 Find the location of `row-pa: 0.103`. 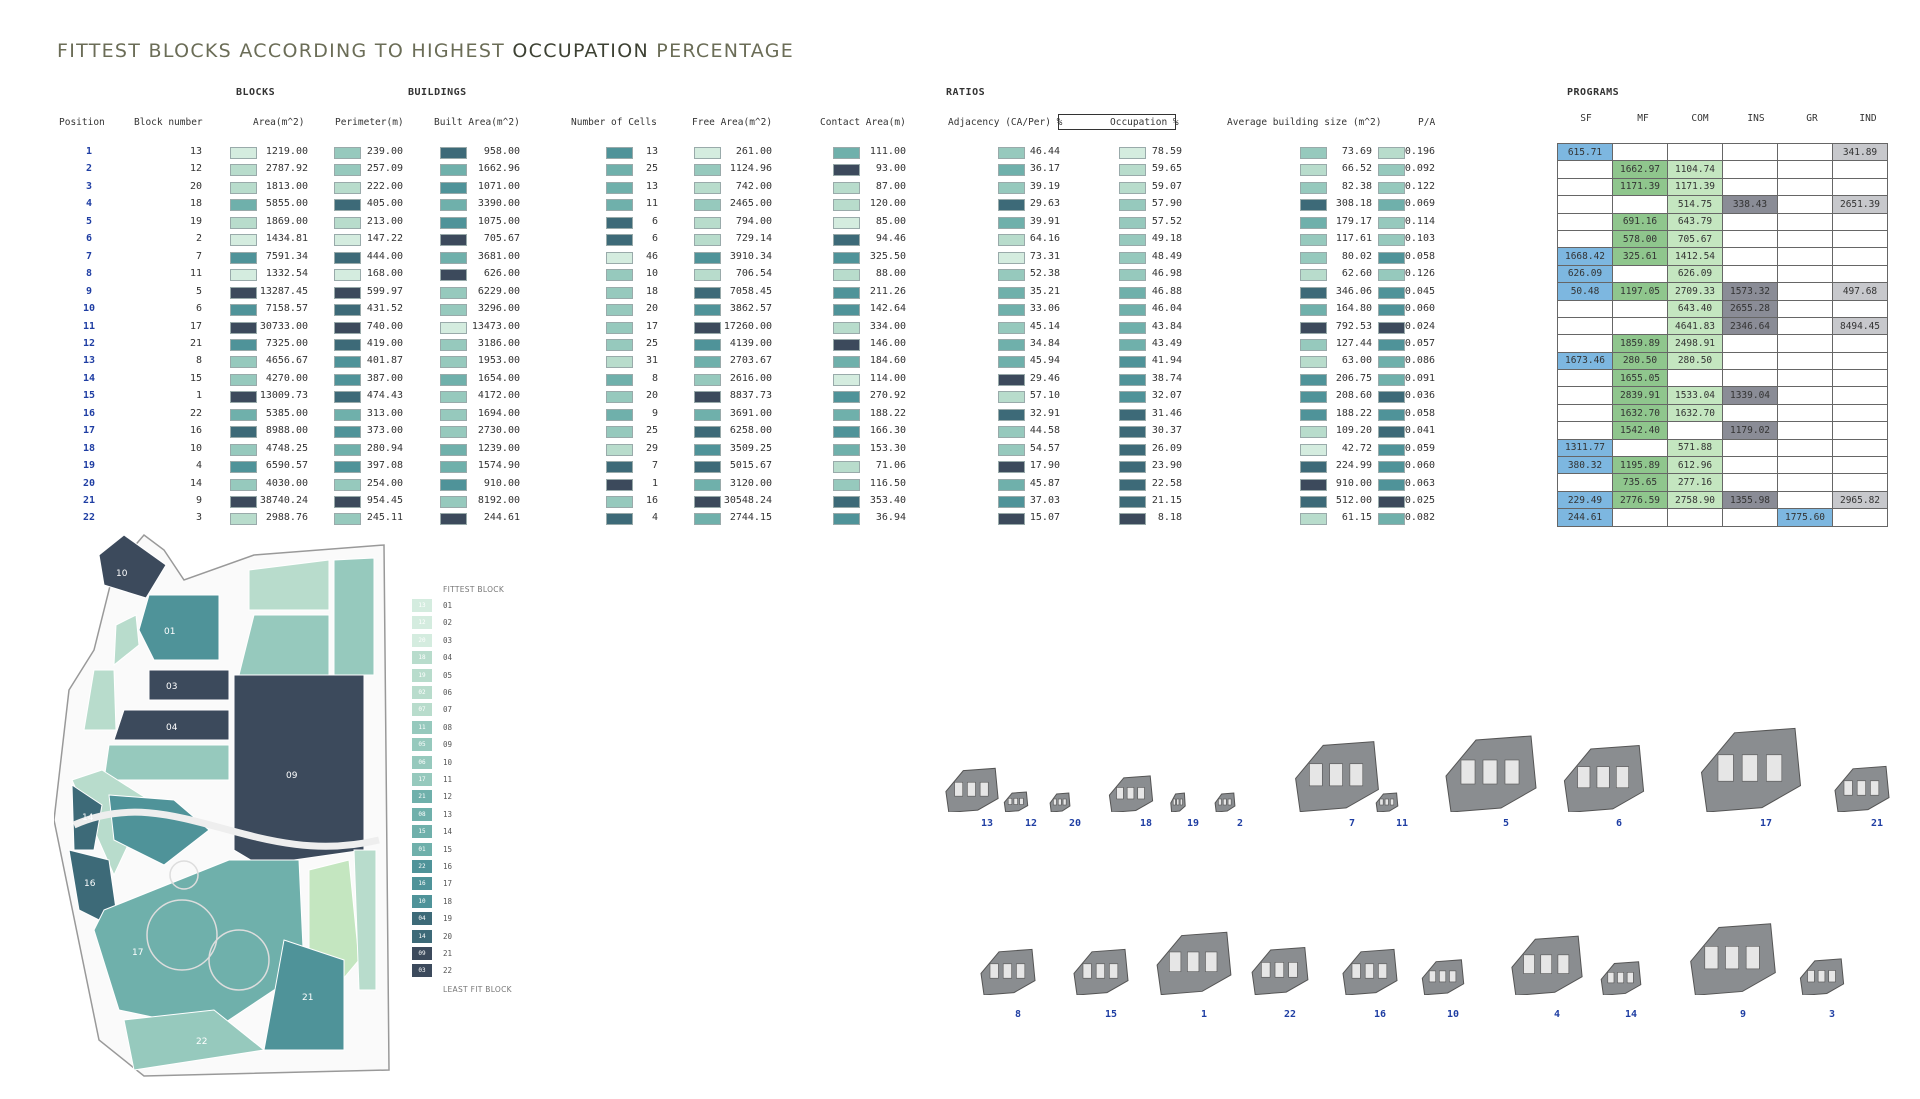

row-pa: 0.103 is located at coordinates (1419, 239).